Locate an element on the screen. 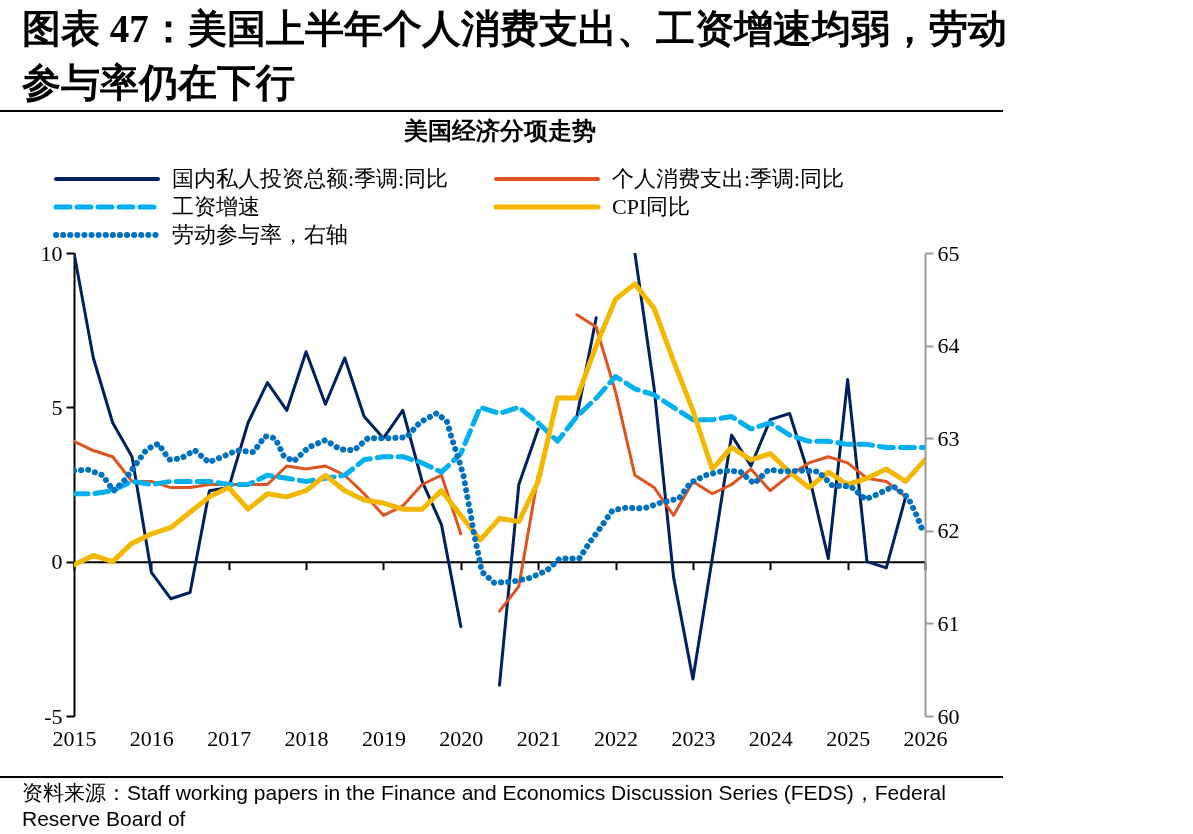 This screenshot has height=834, width=1193. x-tick-label: 2020 is located at coordinates (461, 738).